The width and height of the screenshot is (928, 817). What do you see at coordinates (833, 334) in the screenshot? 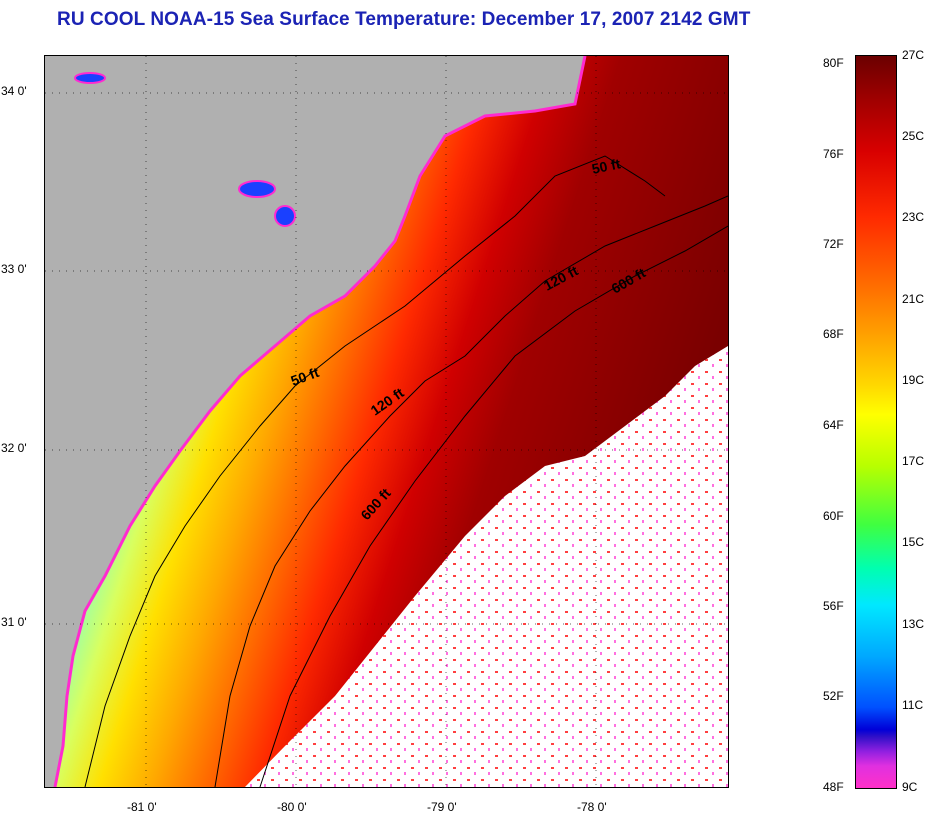
I see `colorbar-f-label: 68F` at bounding box center [833, 334].